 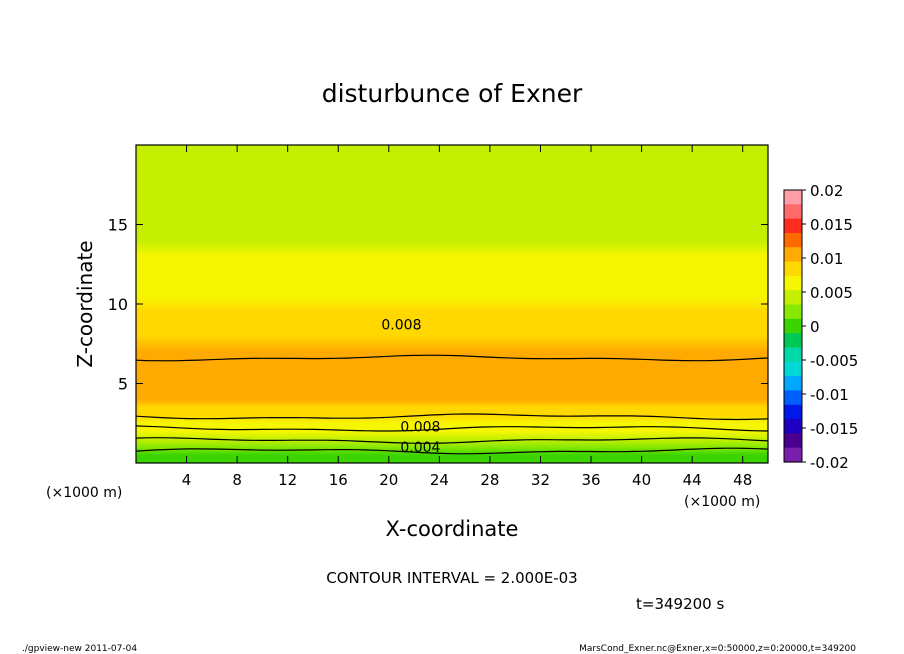 What do you see at coordinates (237, 480) in the screenshot?
I see `x-tick-label: 8` at bounding box center [237, 480].